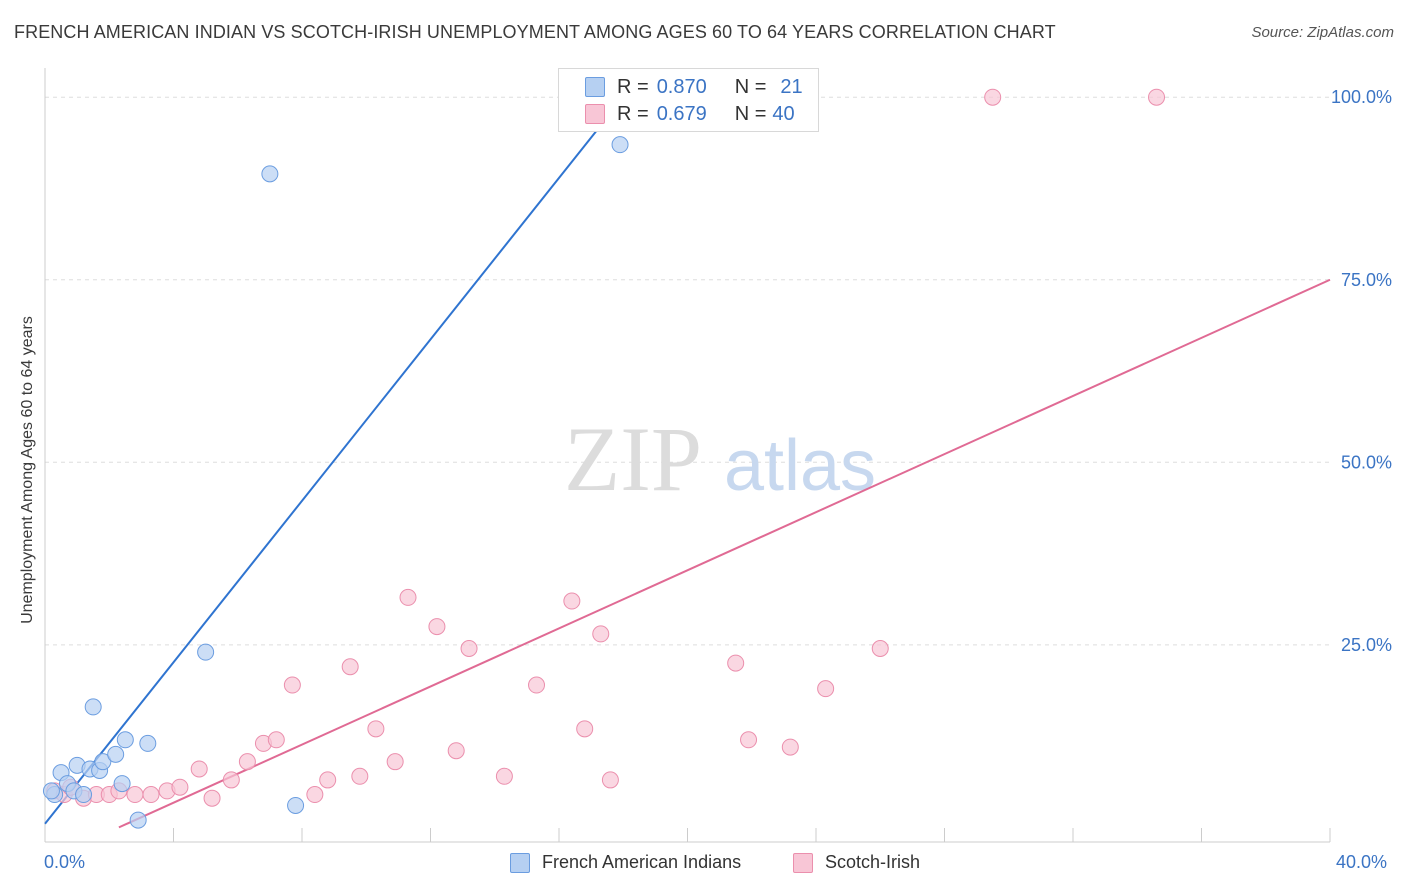  Describe the element at coordinates (633, 459) in the screenshot. I see `watermark-zip: ZIP` at that location.